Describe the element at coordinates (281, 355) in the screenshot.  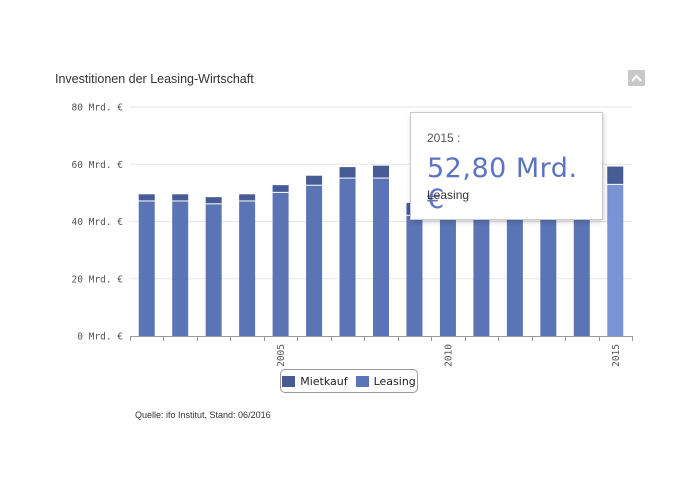
I see `x-tick-label: 2005` at that location.